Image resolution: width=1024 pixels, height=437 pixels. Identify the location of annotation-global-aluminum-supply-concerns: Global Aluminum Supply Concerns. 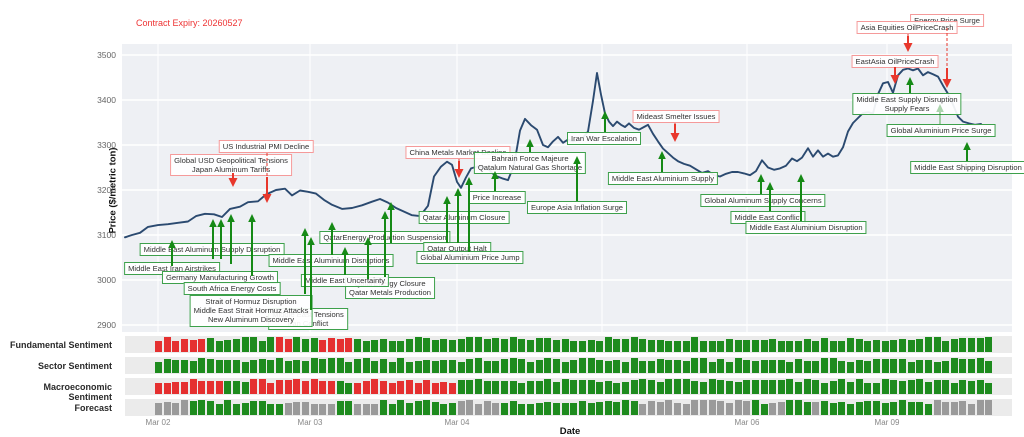
(763, 201).